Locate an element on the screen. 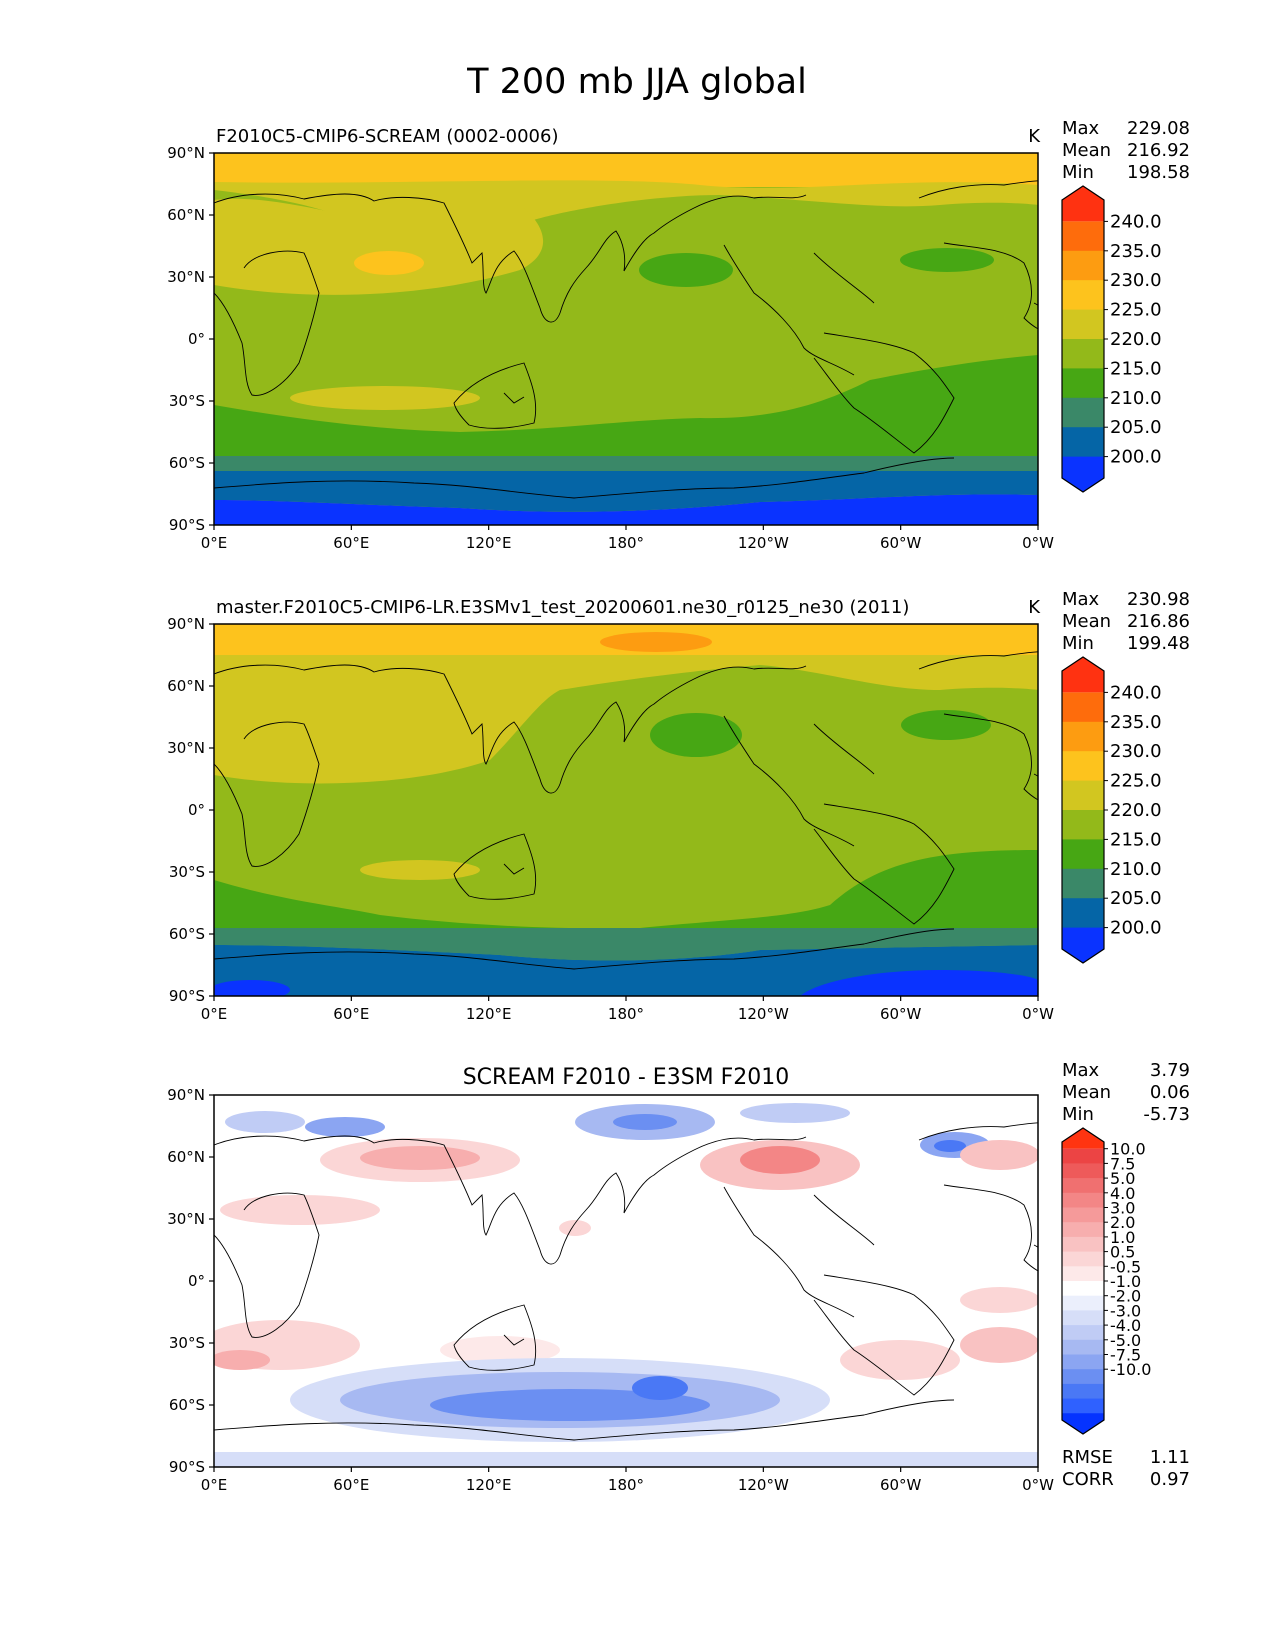 The image size is (1275, 1650). metric-label: CORR is located at coordinates (1088, 1479).